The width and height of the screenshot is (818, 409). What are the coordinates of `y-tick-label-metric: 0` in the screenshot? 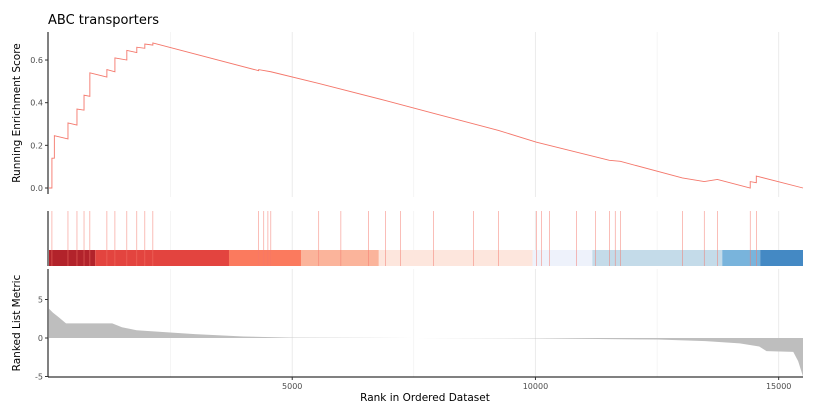 It's located at (40, 338).